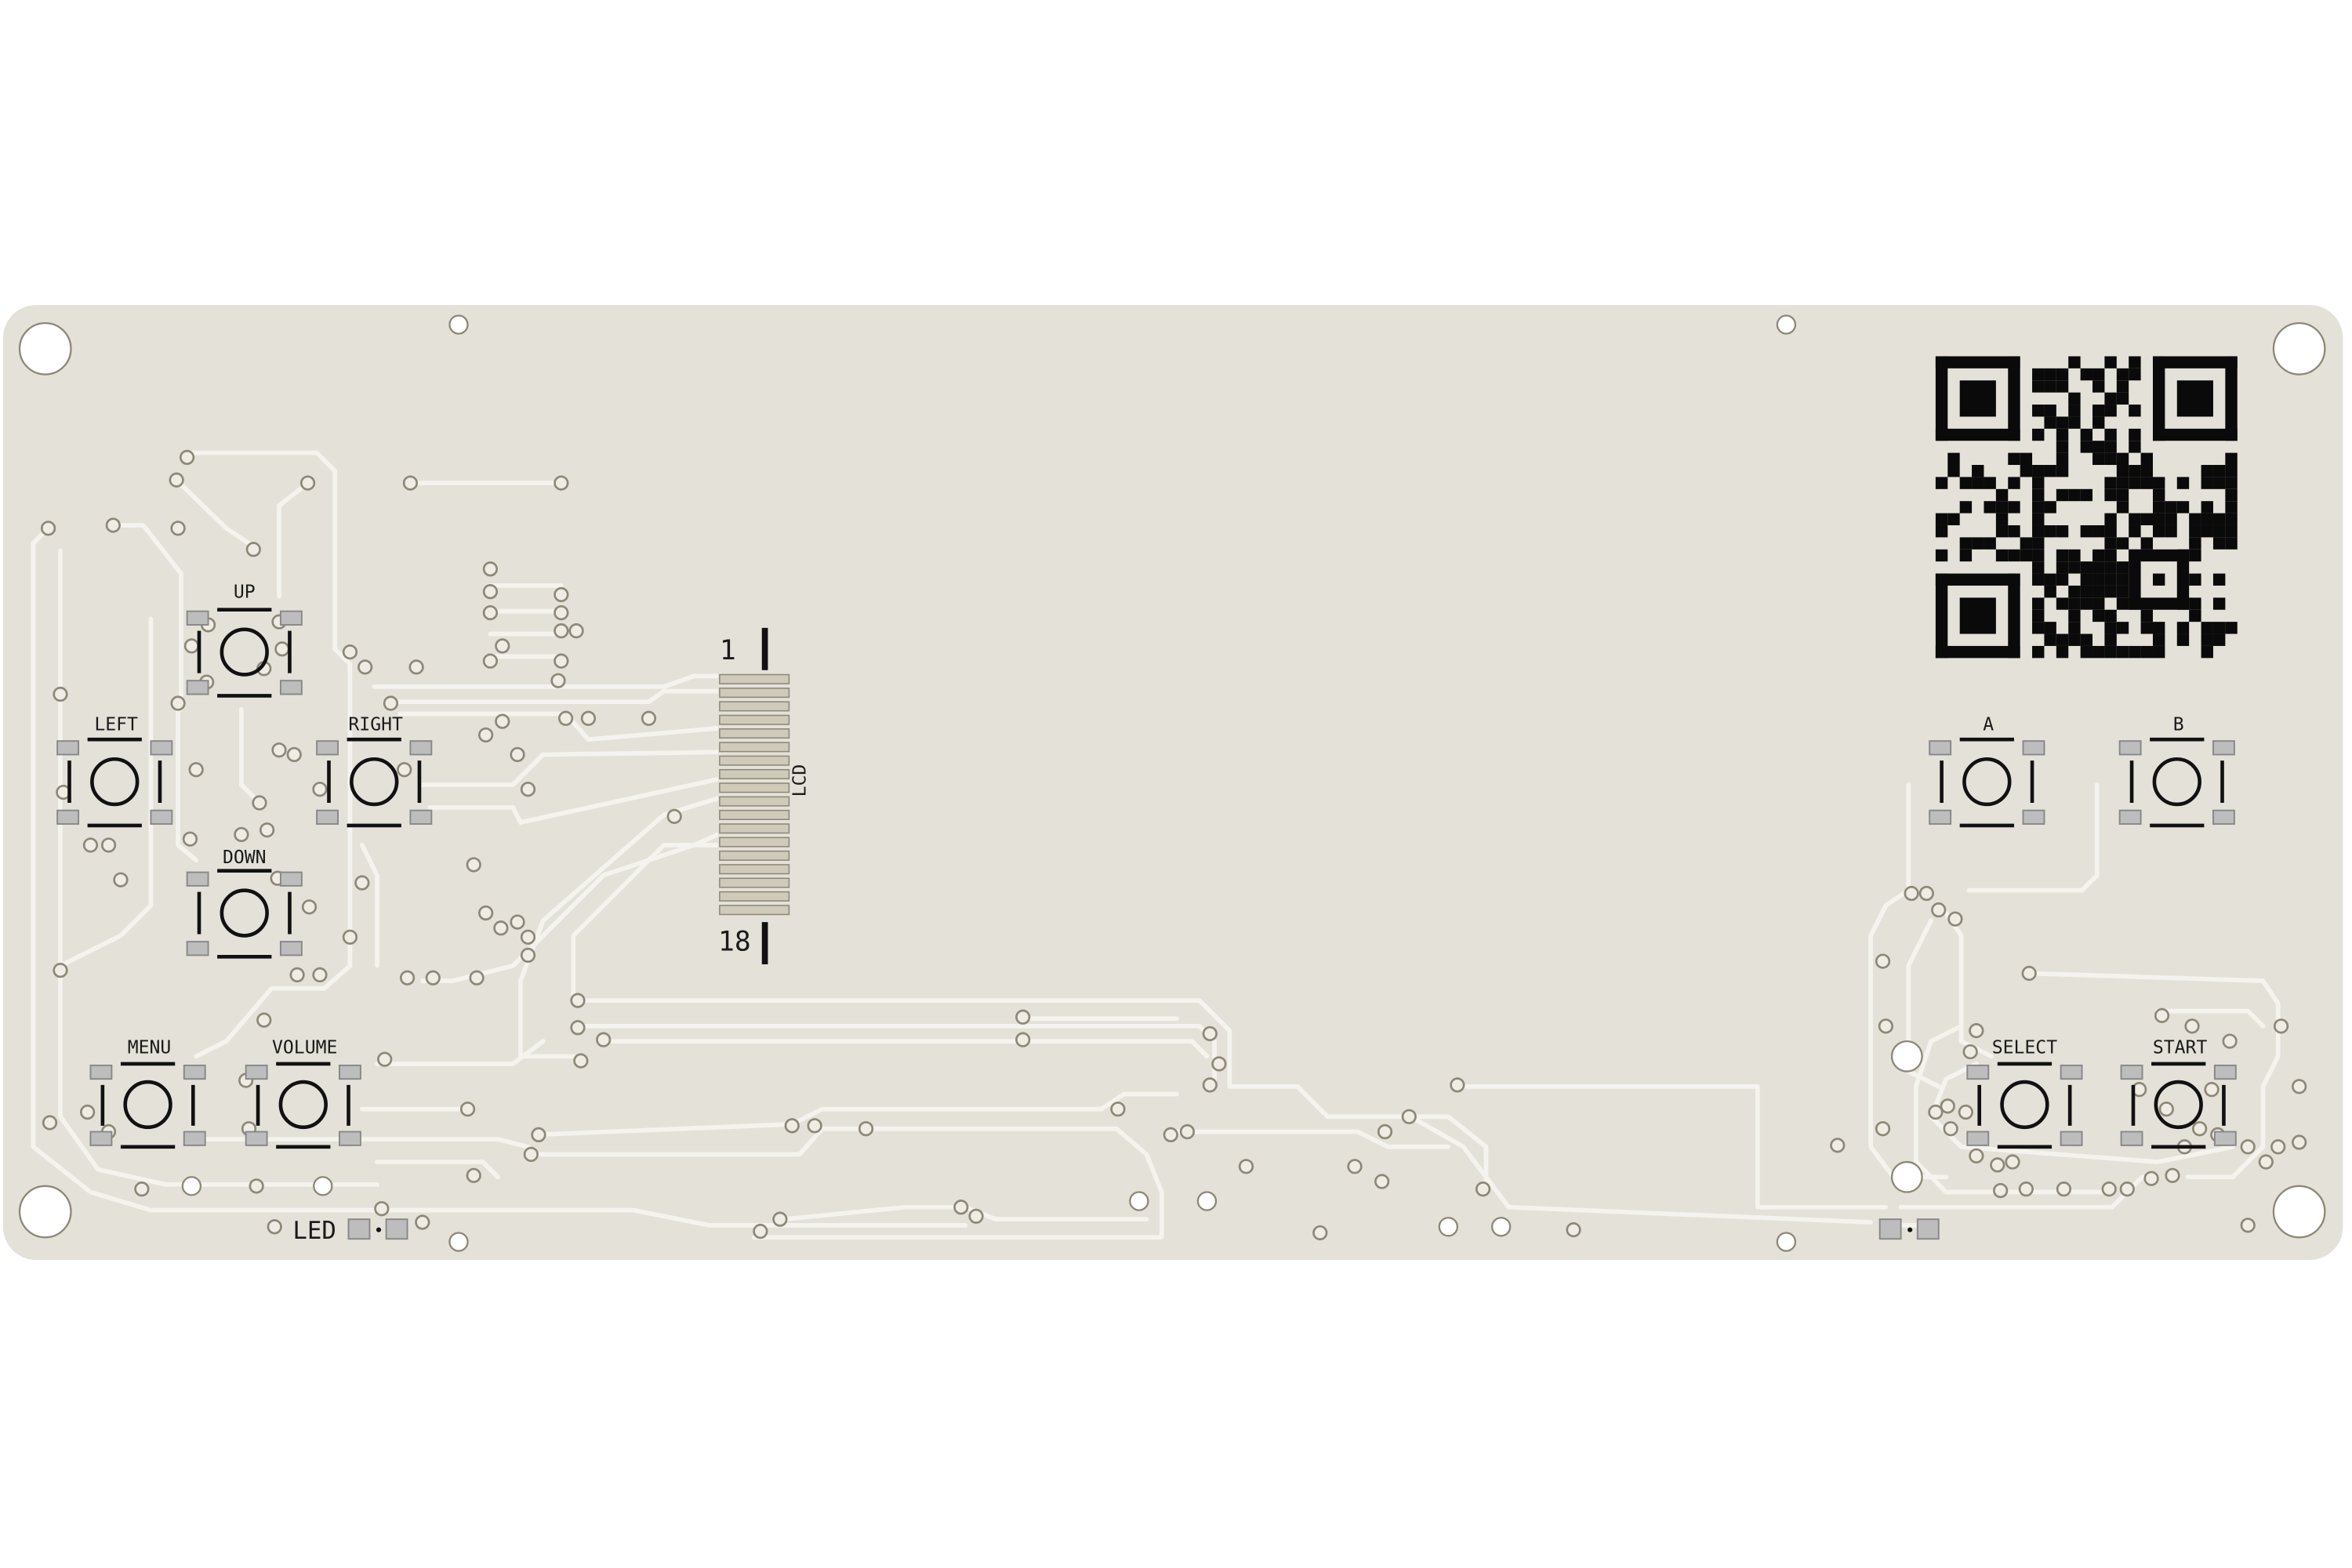  Describe the element at coordinates (114, 771) in the screenshot. I see `button-left: LEFT` at that location.